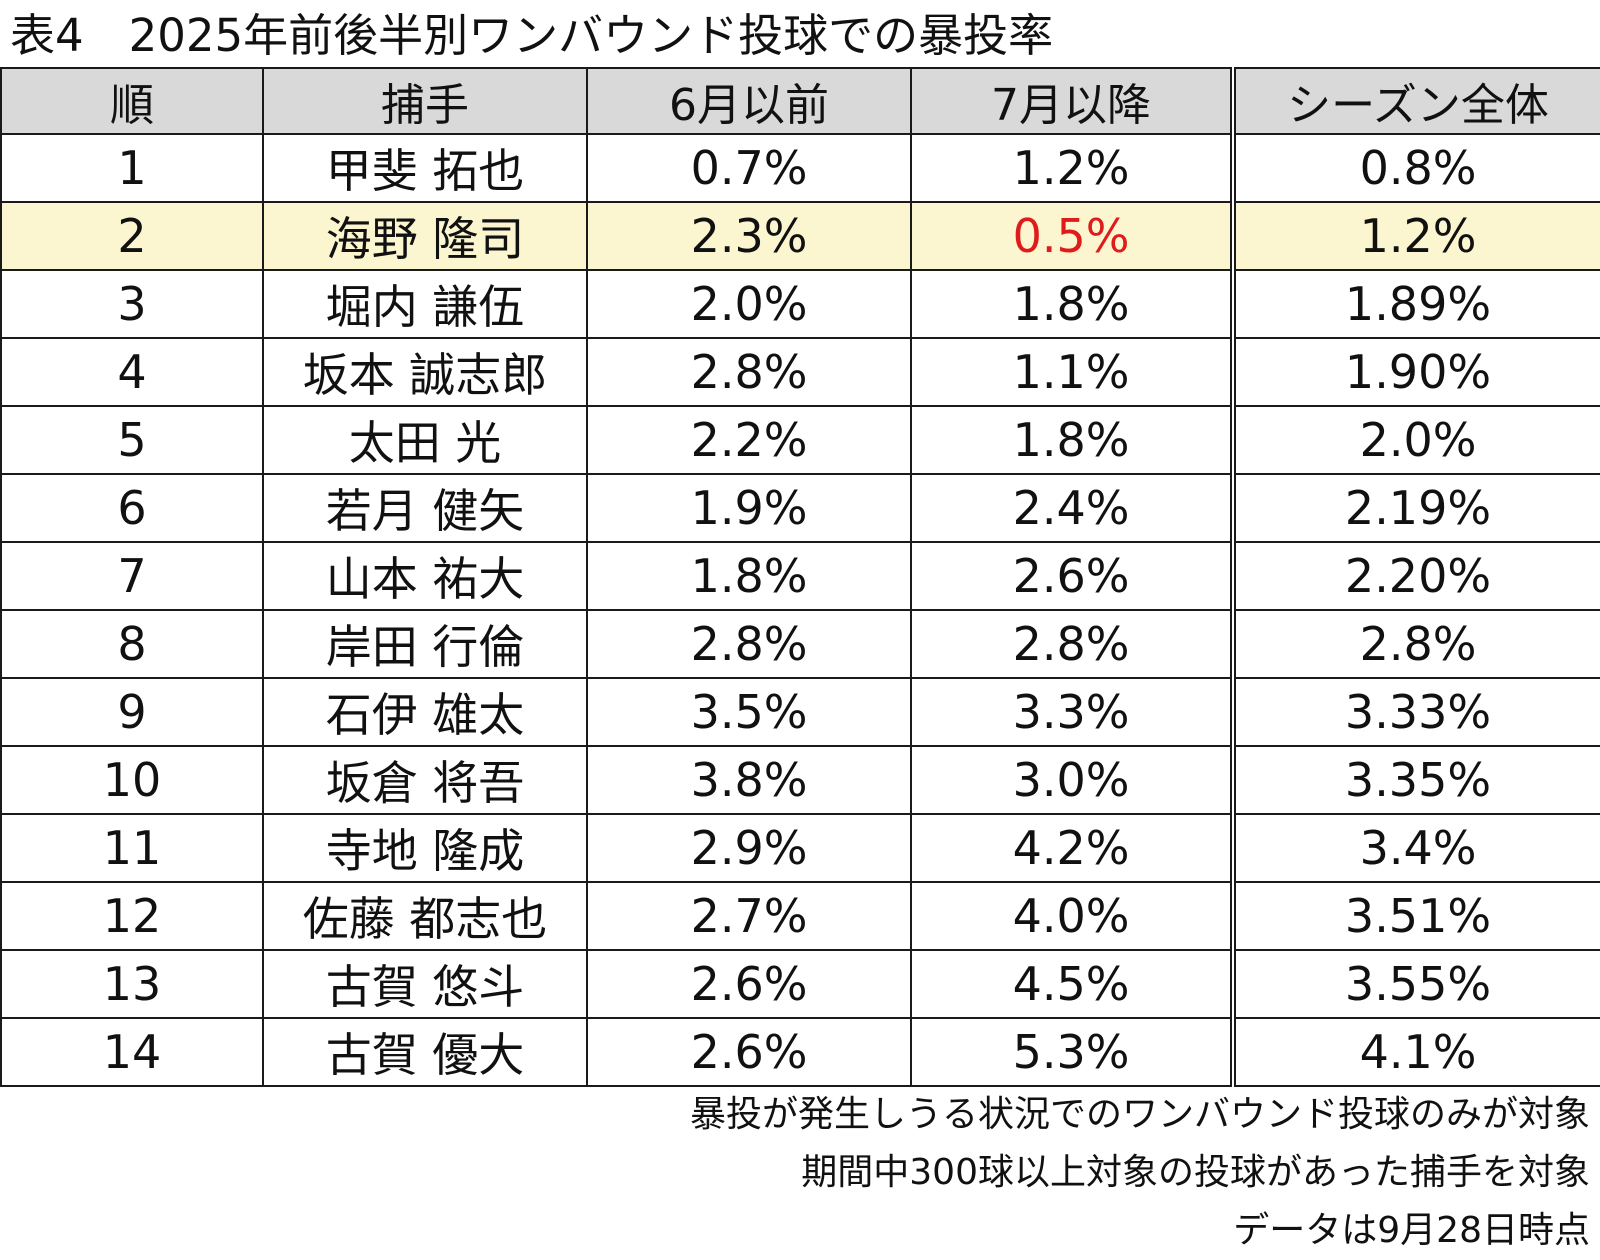 The width and height of the screenshot is (1600, 1260). I want to click on after-july-cell: 4.0%, so click(1072, 916).